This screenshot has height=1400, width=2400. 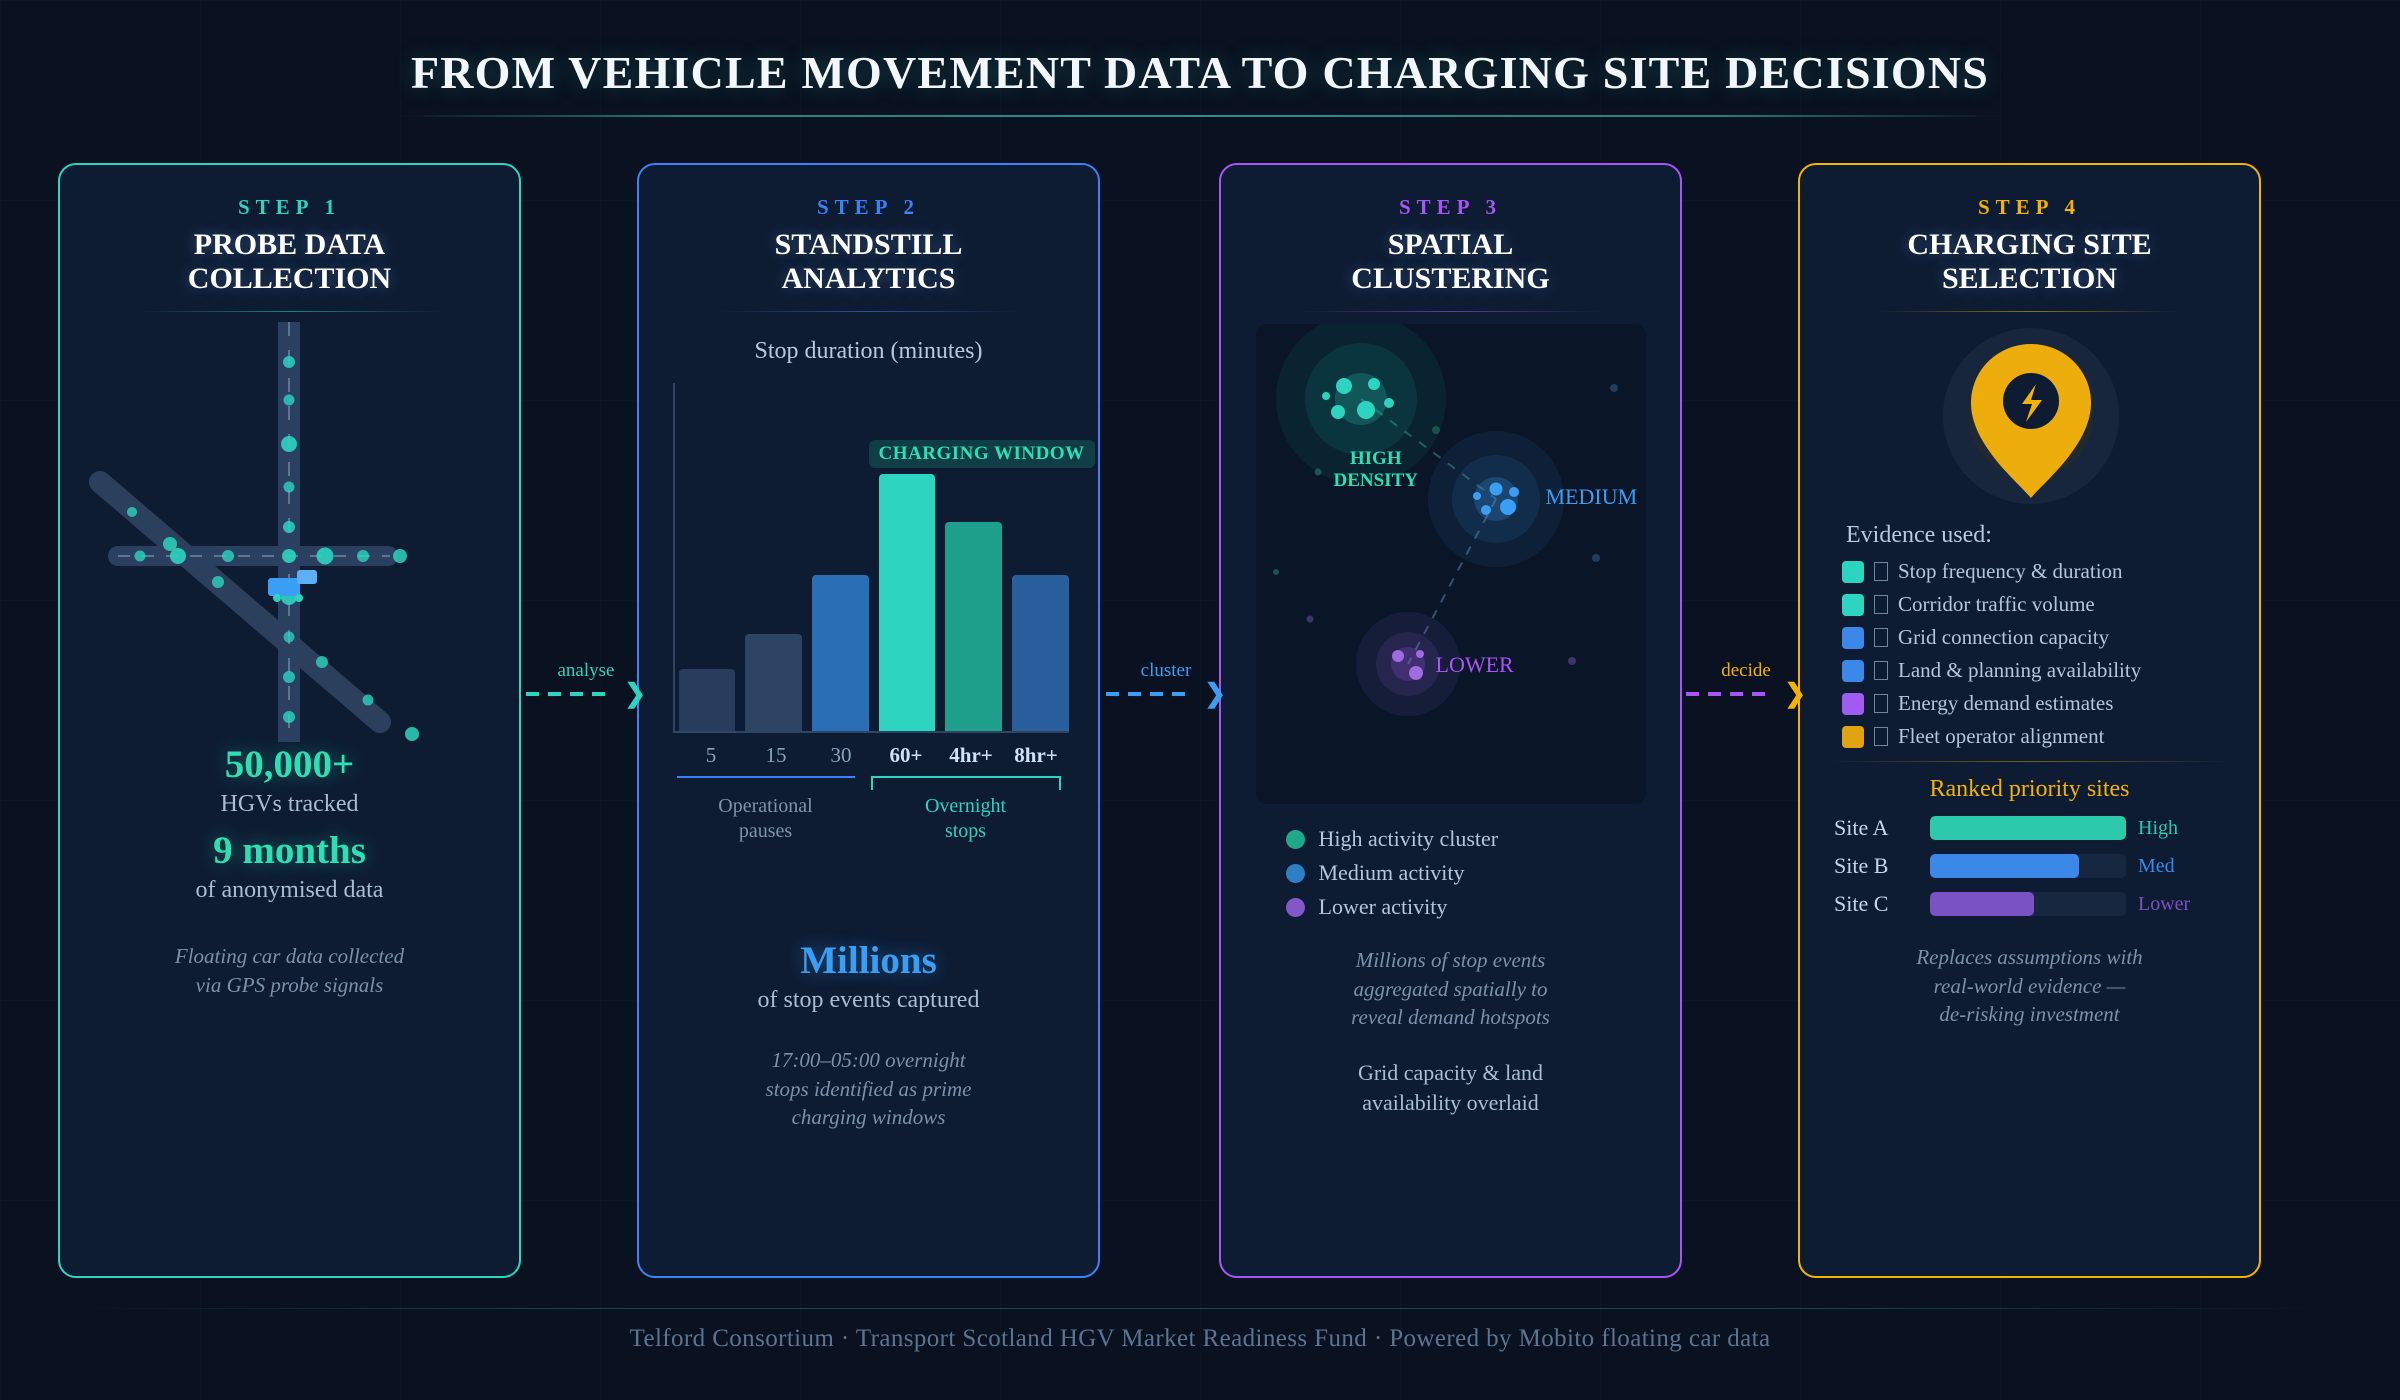 What do you see at coordinates (1215, 693) in the screenshot?
I see `connector-cluster-arrow: ❯` at bounding box center [1215, 693].